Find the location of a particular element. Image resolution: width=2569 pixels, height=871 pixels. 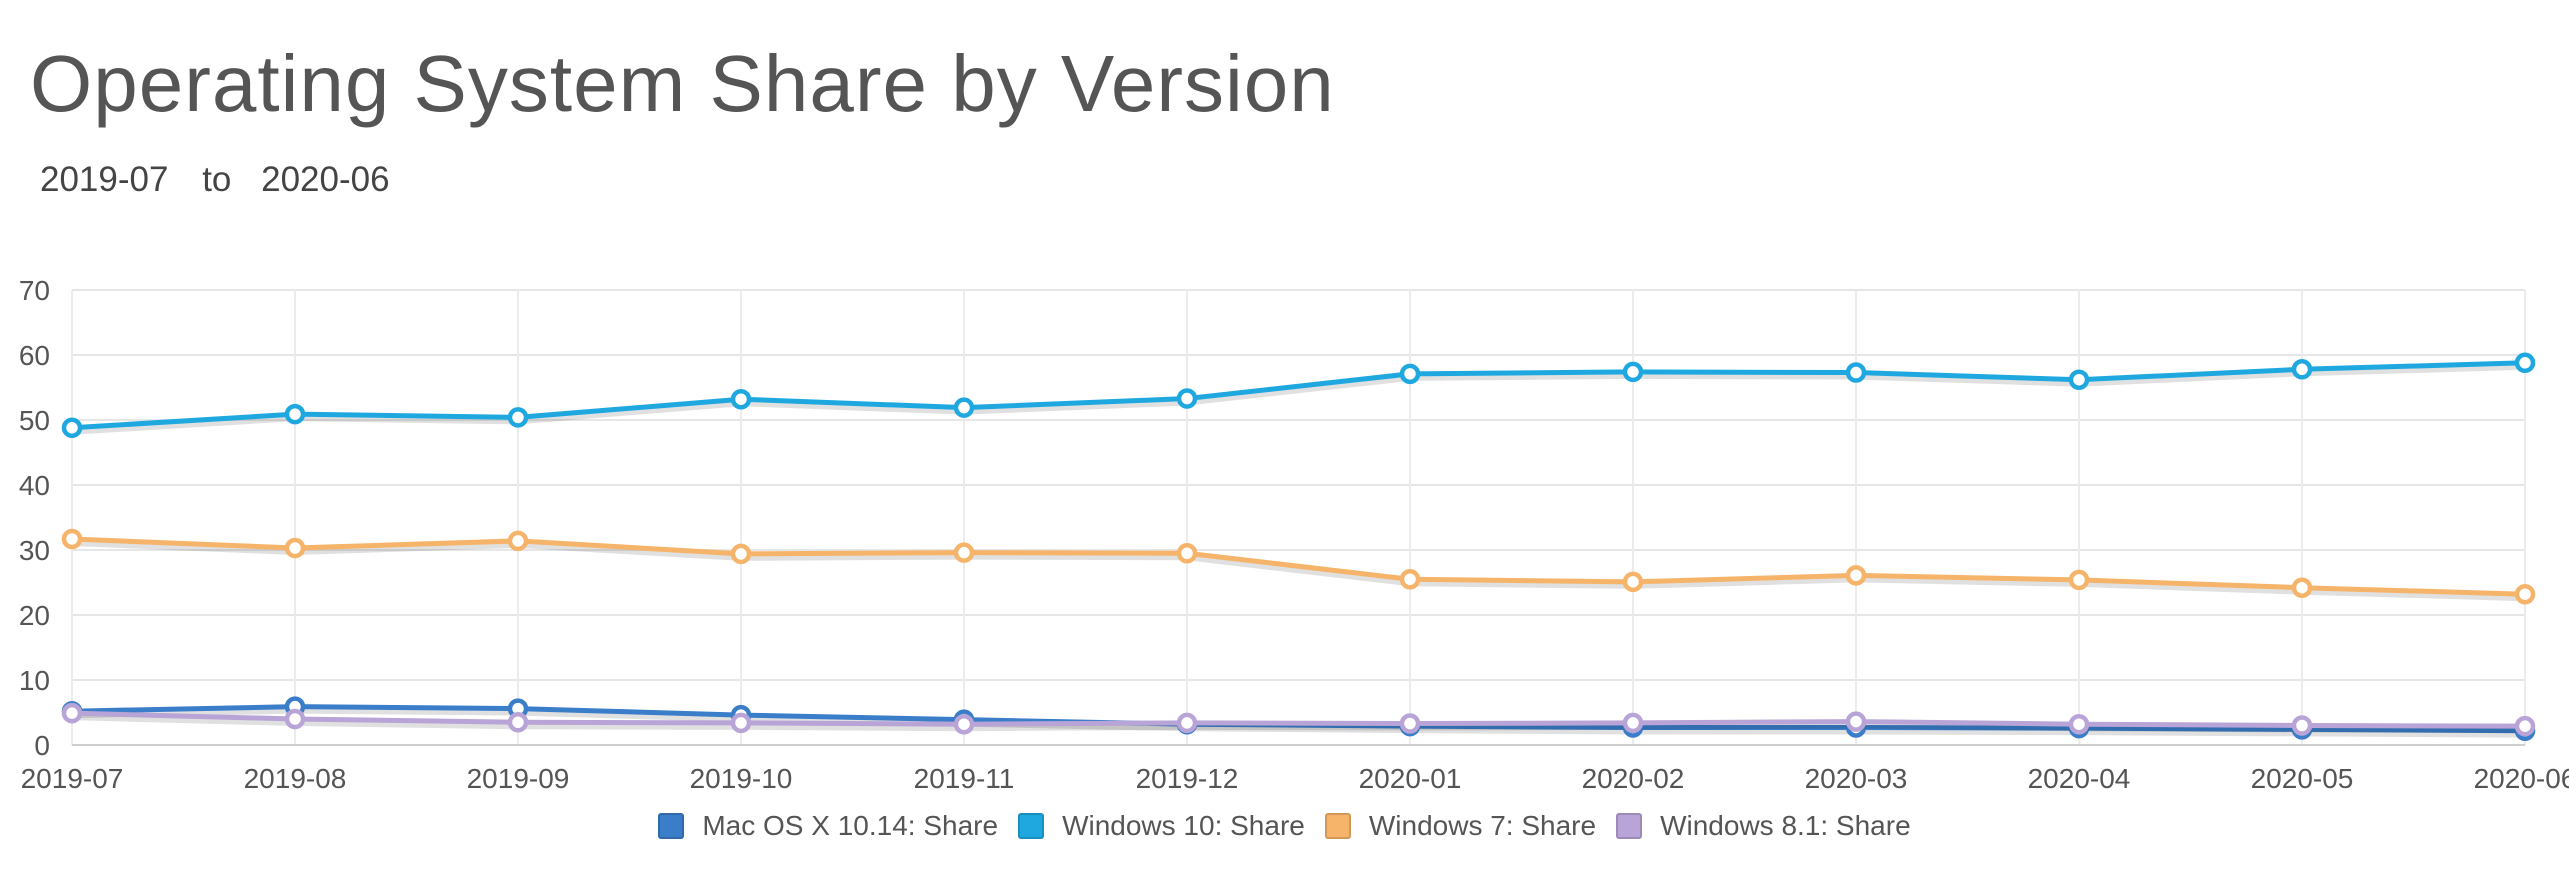

x-tick-label: 2020-03 is located at coordinates (1856, 778).